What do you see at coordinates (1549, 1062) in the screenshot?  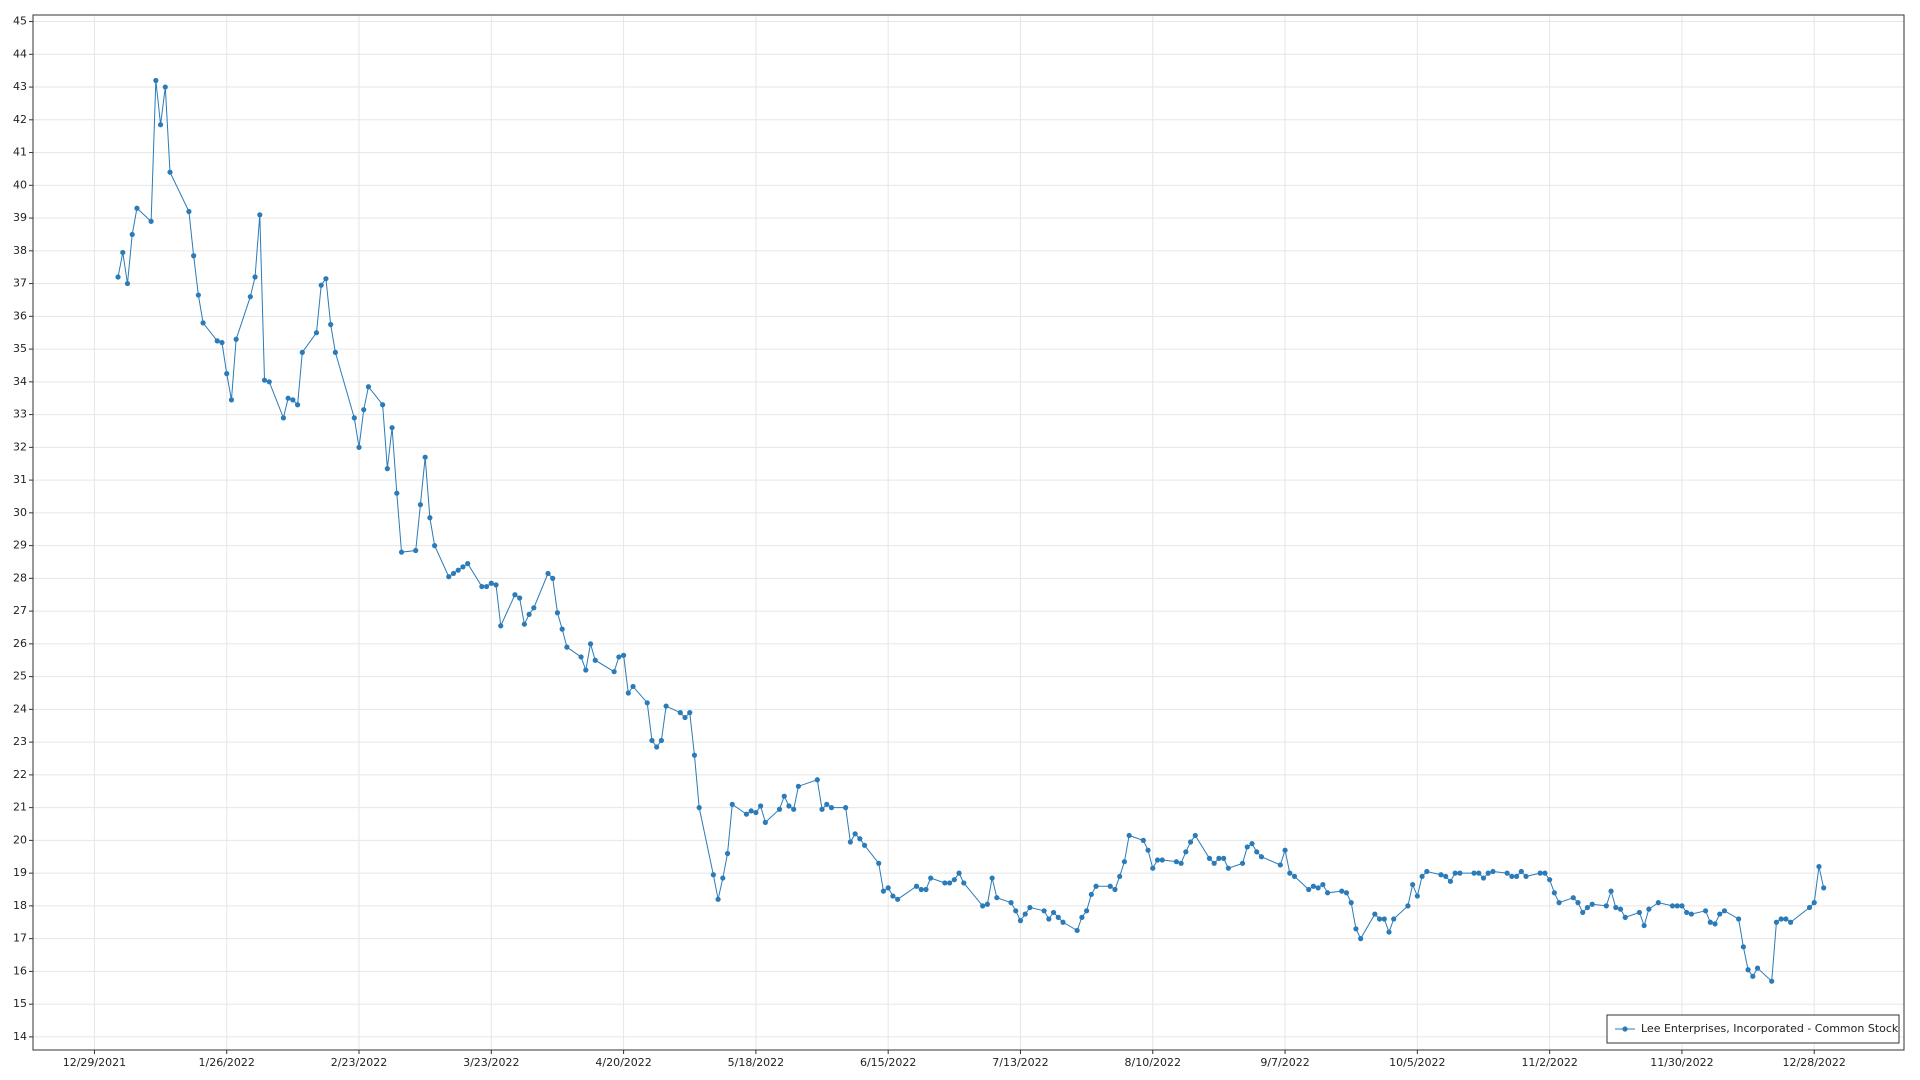 I see `x-tick-label: 11/2/2022` at bounding box center [1549, 1062].